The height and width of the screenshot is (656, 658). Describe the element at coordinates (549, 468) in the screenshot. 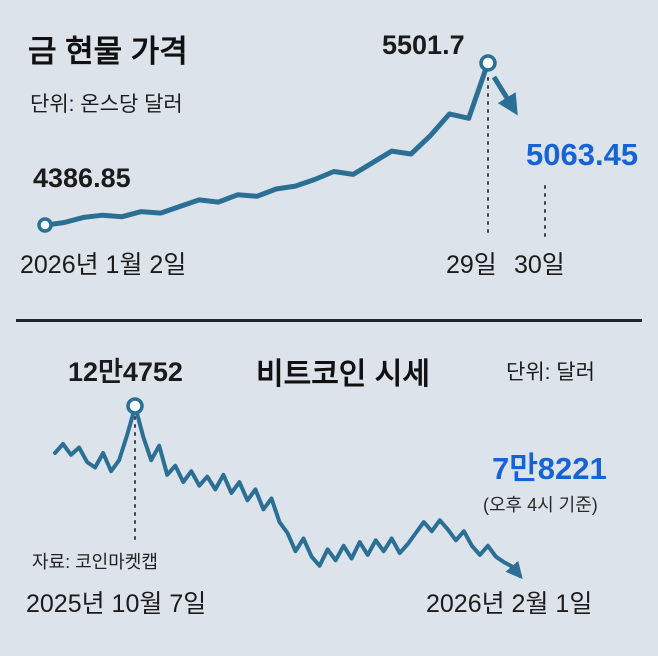

I see `btc-current-value-label: 7만8221` at that location.